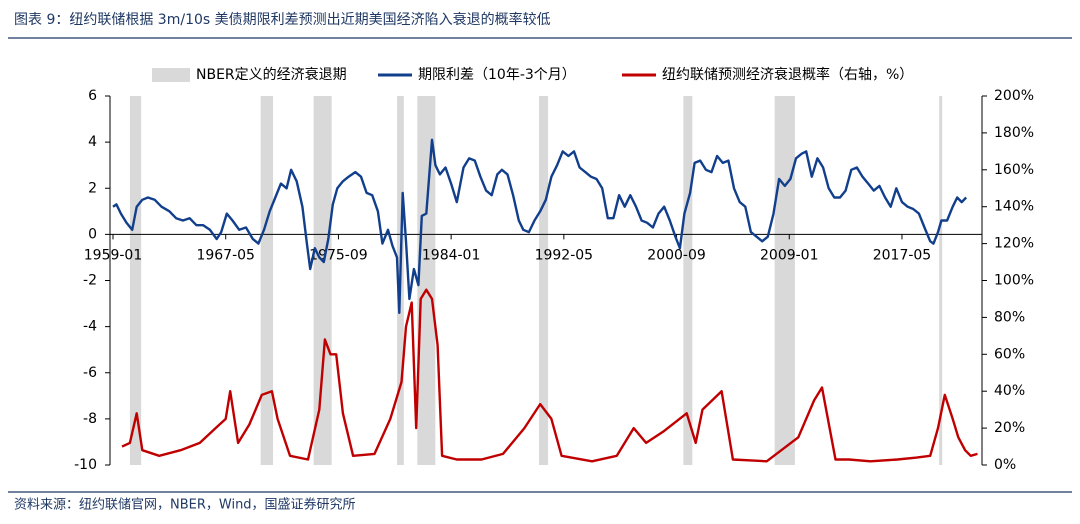 The height and width of the screenshot is (524, 1080). Describe the element at coordinates (1009, 391) in the screenshot. I see `y2-tick-label: 40%` at that location.